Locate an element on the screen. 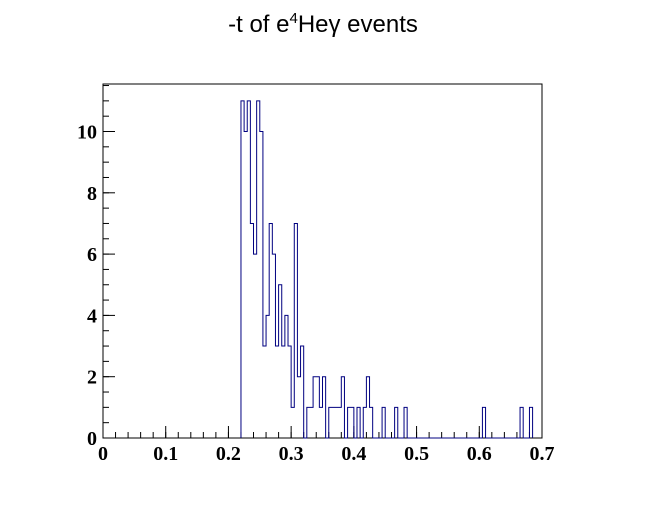 Image resolution: width=646 pixels, height=522 pixels. x-tick-label: 0.3 is located at coordinates (291, 454).